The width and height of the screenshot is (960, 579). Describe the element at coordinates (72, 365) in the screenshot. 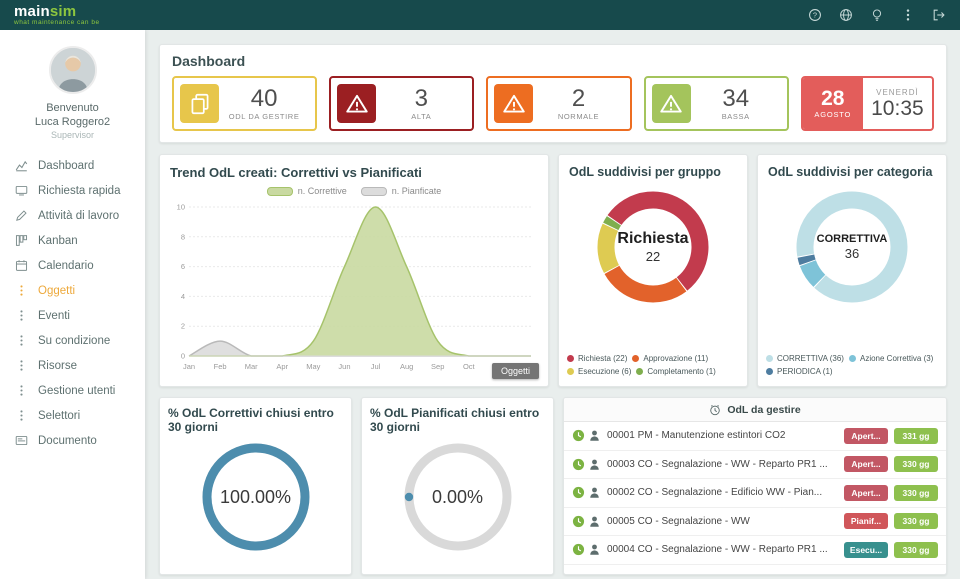

I see `sidebar-item-risorse: Risorse` at that location.